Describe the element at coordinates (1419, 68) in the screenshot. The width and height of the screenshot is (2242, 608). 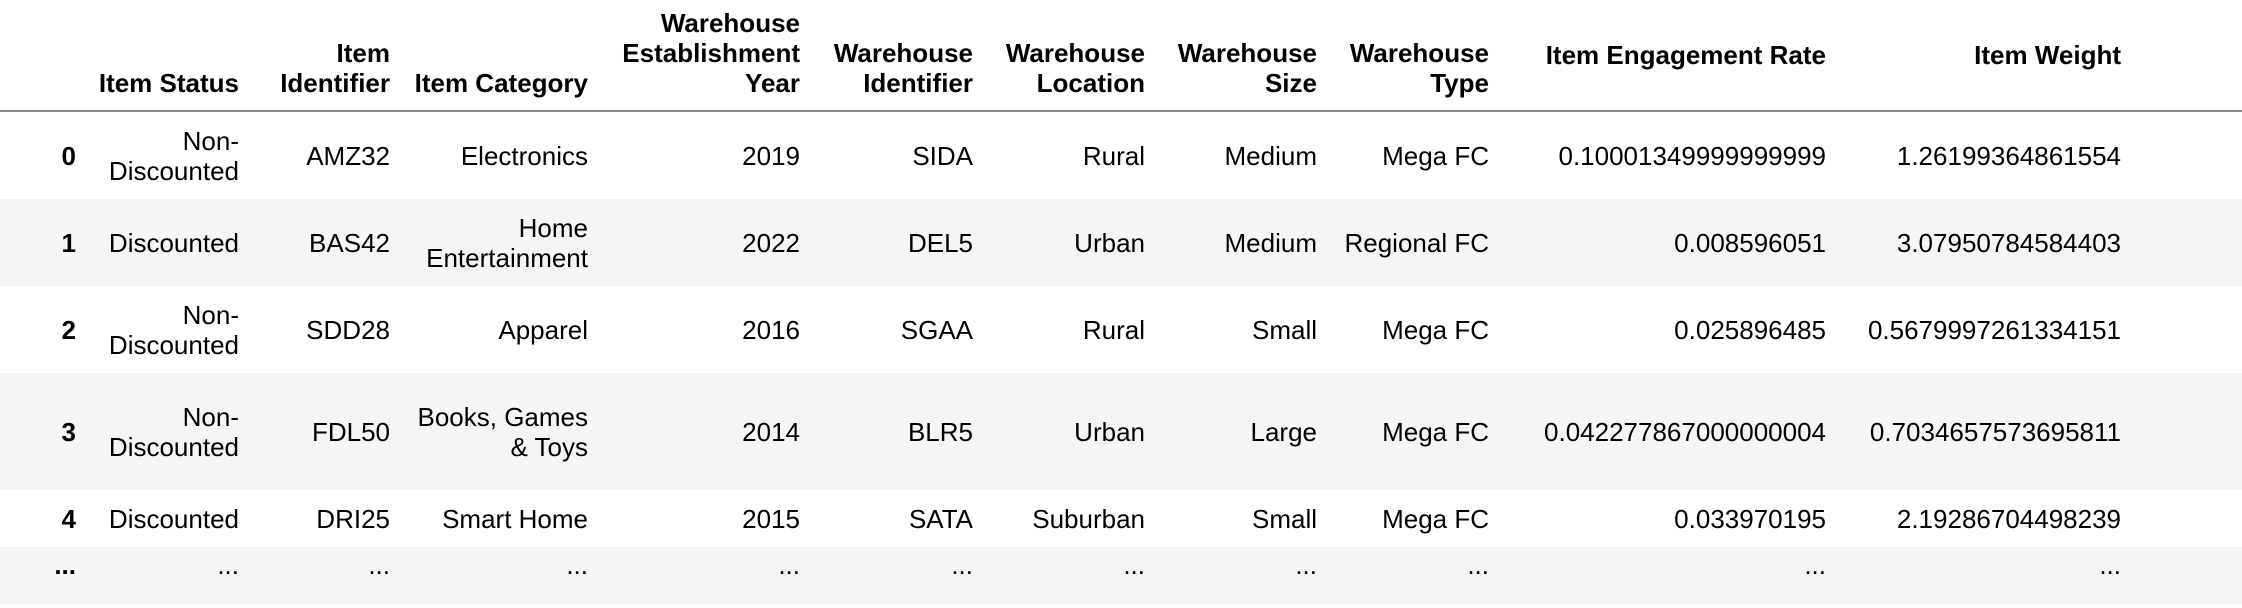
I see `column-header-warehouse-type: Warehouse Type` at that location.